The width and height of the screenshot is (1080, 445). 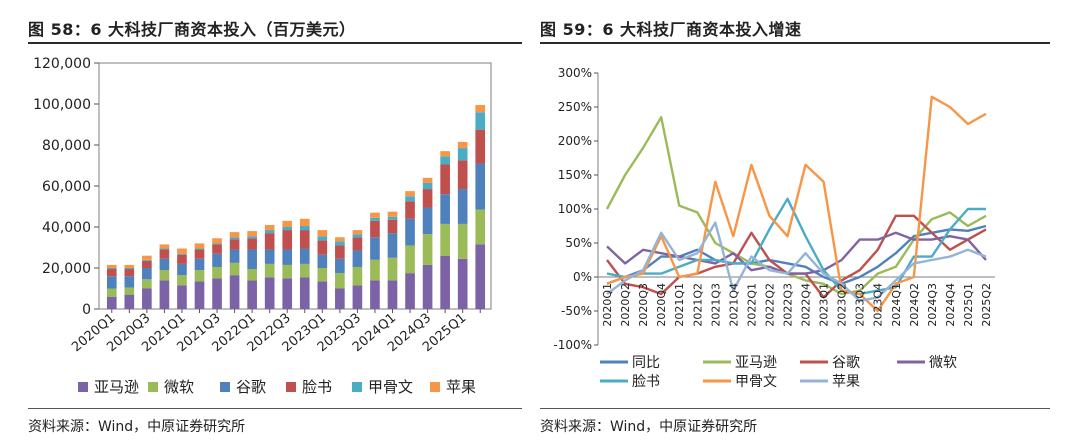 I want to click on line-y-tick-label: 300%, so click(x=575, y=73).